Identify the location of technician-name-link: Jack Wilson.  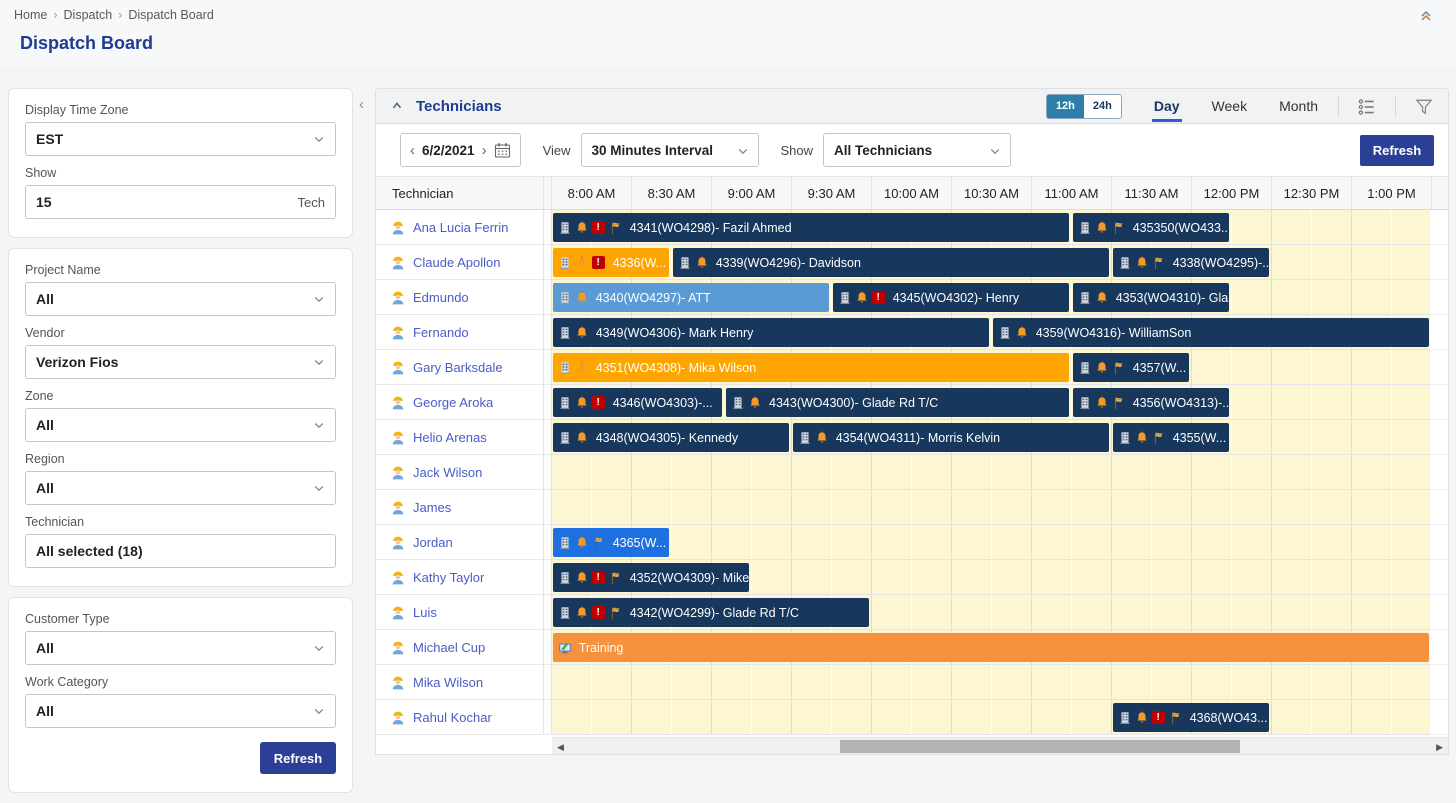
(448, 472).